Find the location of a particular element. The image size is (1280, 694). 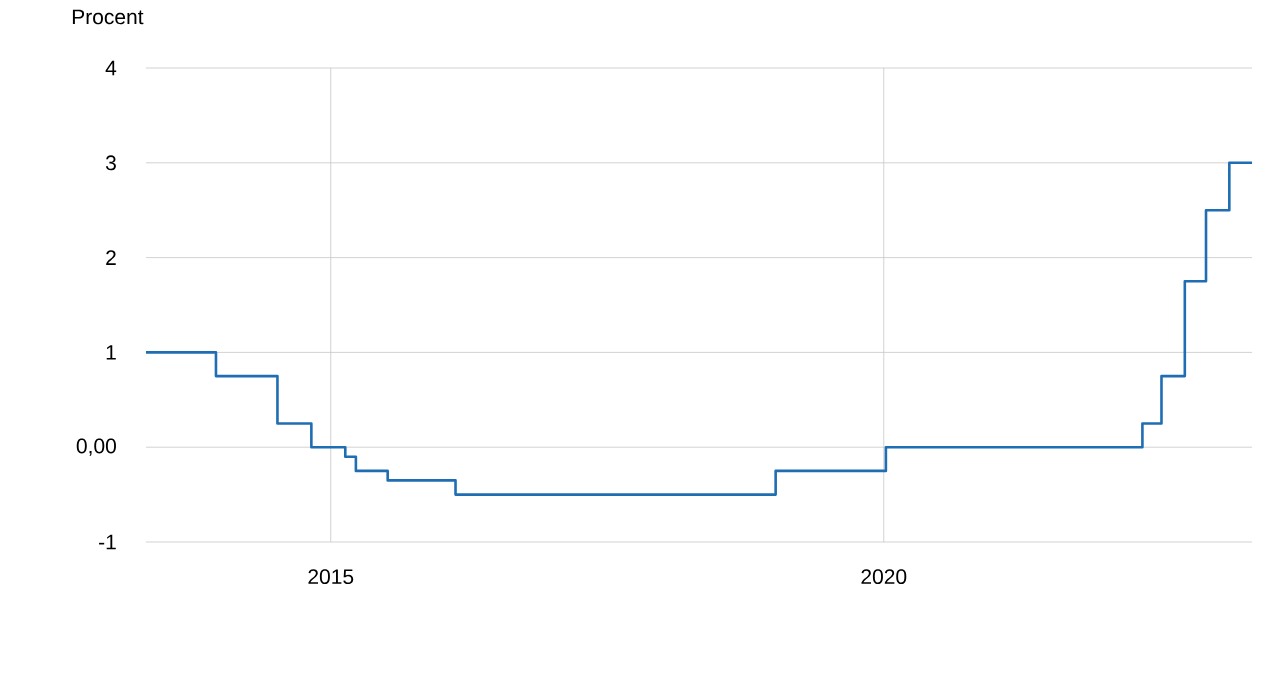

x-tick-label: 2015 is located at coordinates (331, 577).